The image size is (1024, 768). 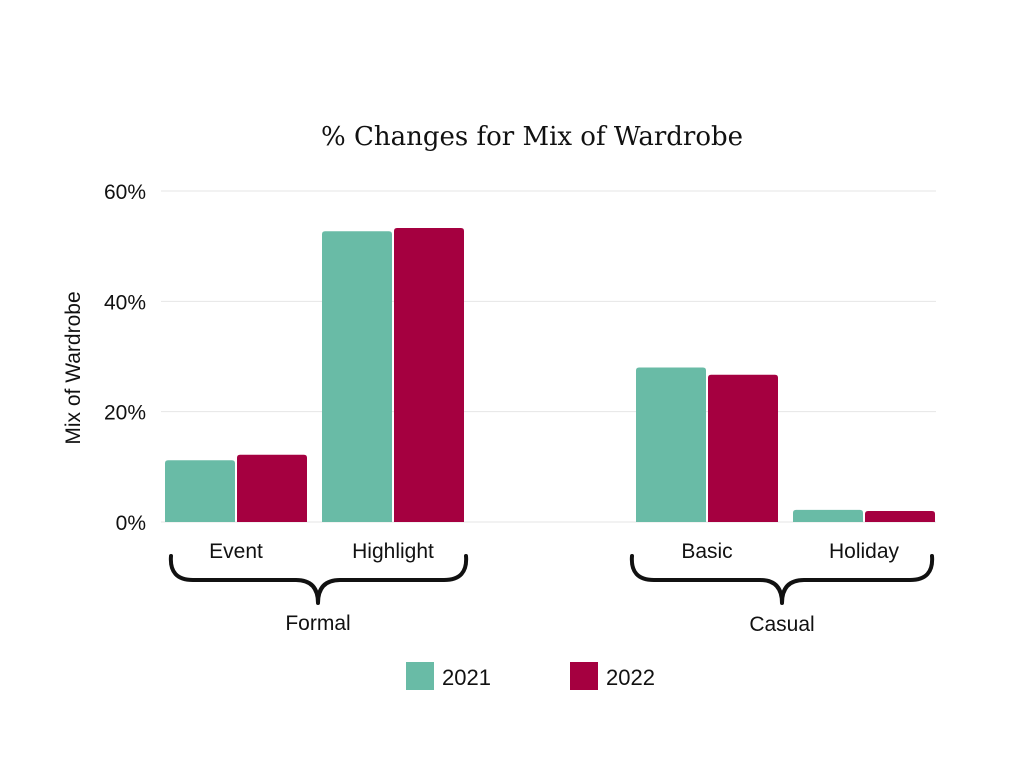 What do you see at coordinates (706, 551) in the screenshot?
I see `category-label: Basic` at bounding box center [706, 551].